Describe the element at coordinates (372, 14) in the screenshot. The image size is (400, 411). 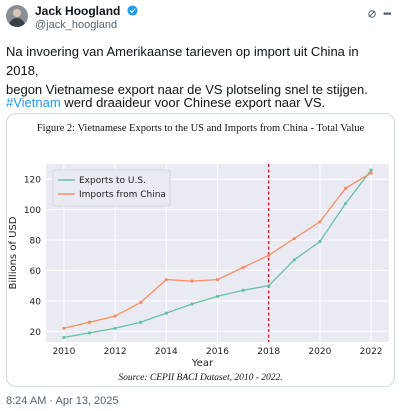
I see `grok-icon` at that location.